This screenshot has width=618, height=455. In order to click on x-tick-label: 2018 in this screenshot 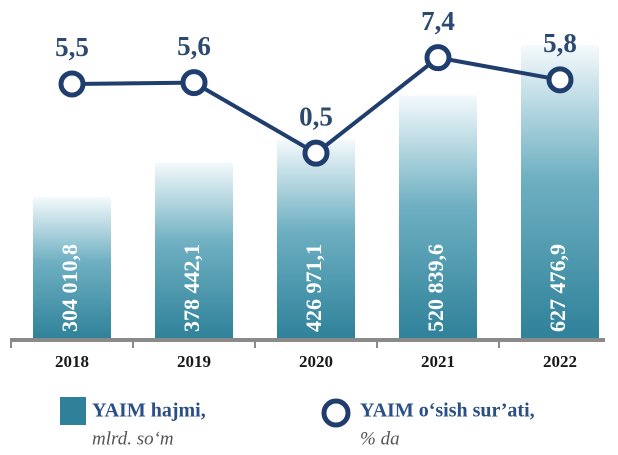, I will do `click(72, 361)`.